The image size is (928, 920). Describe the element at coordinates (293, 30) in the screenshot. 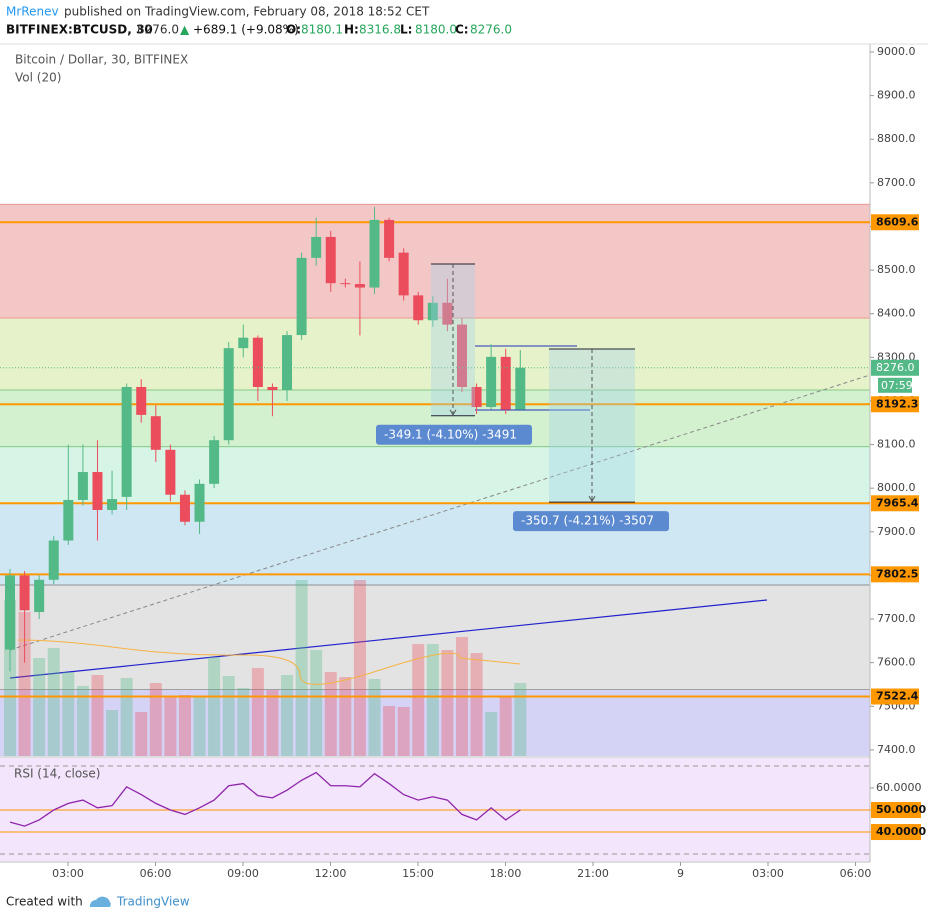

I see `ohlc-key: O:` at that location.